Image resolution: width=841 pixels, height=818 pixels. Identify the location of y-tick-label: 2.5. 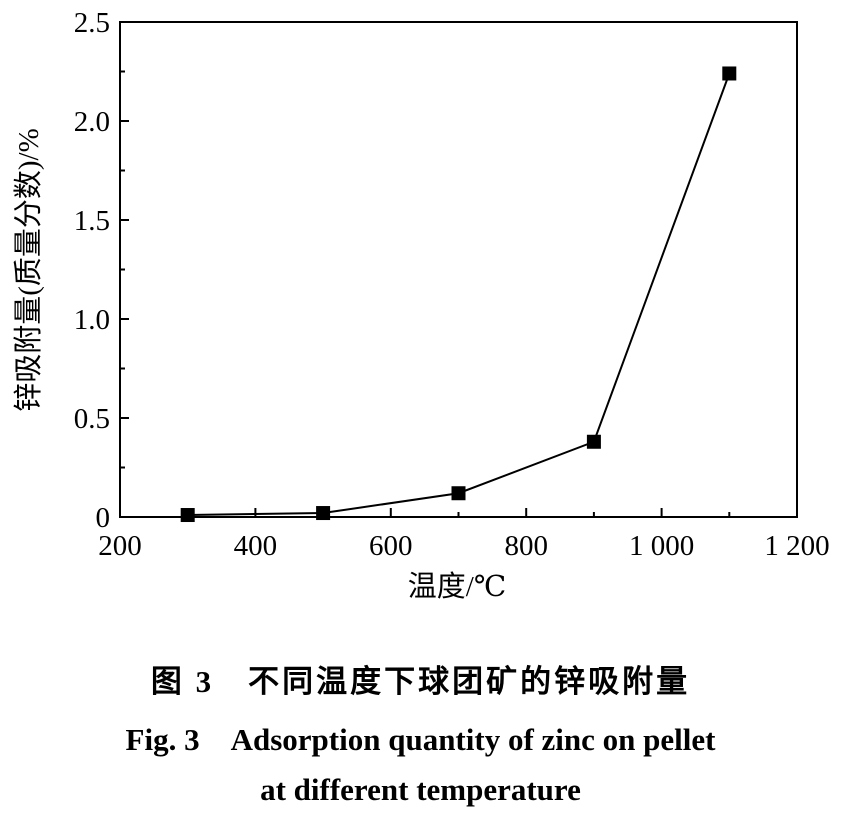
(92, 23).